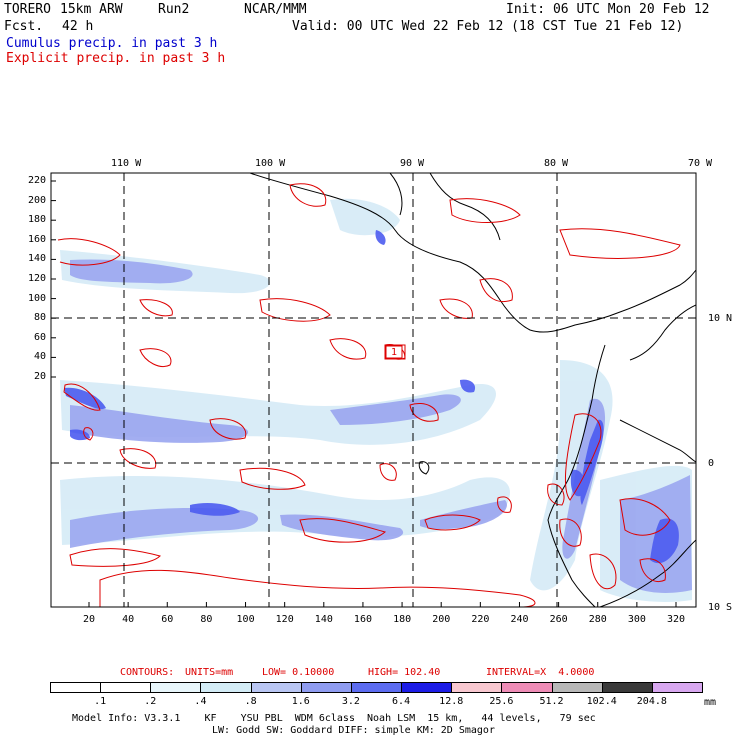  What do you see at coordinates (37, 180) in the screenshot?
I see `y-tick-label: 220` at bounding box center [37, 180].